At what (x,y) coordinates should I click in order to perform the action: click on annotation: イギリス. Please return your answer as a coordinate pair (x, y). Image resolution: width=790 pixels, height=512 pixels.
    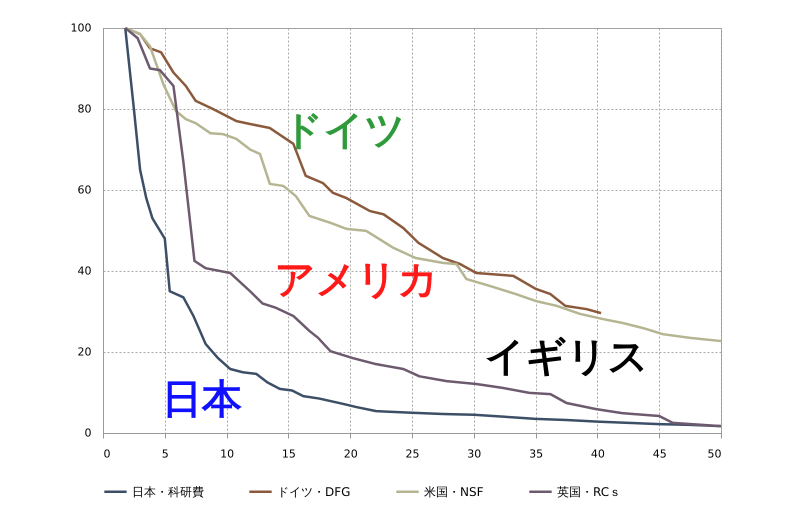
    Looking at the image, I should click on (566, 357).